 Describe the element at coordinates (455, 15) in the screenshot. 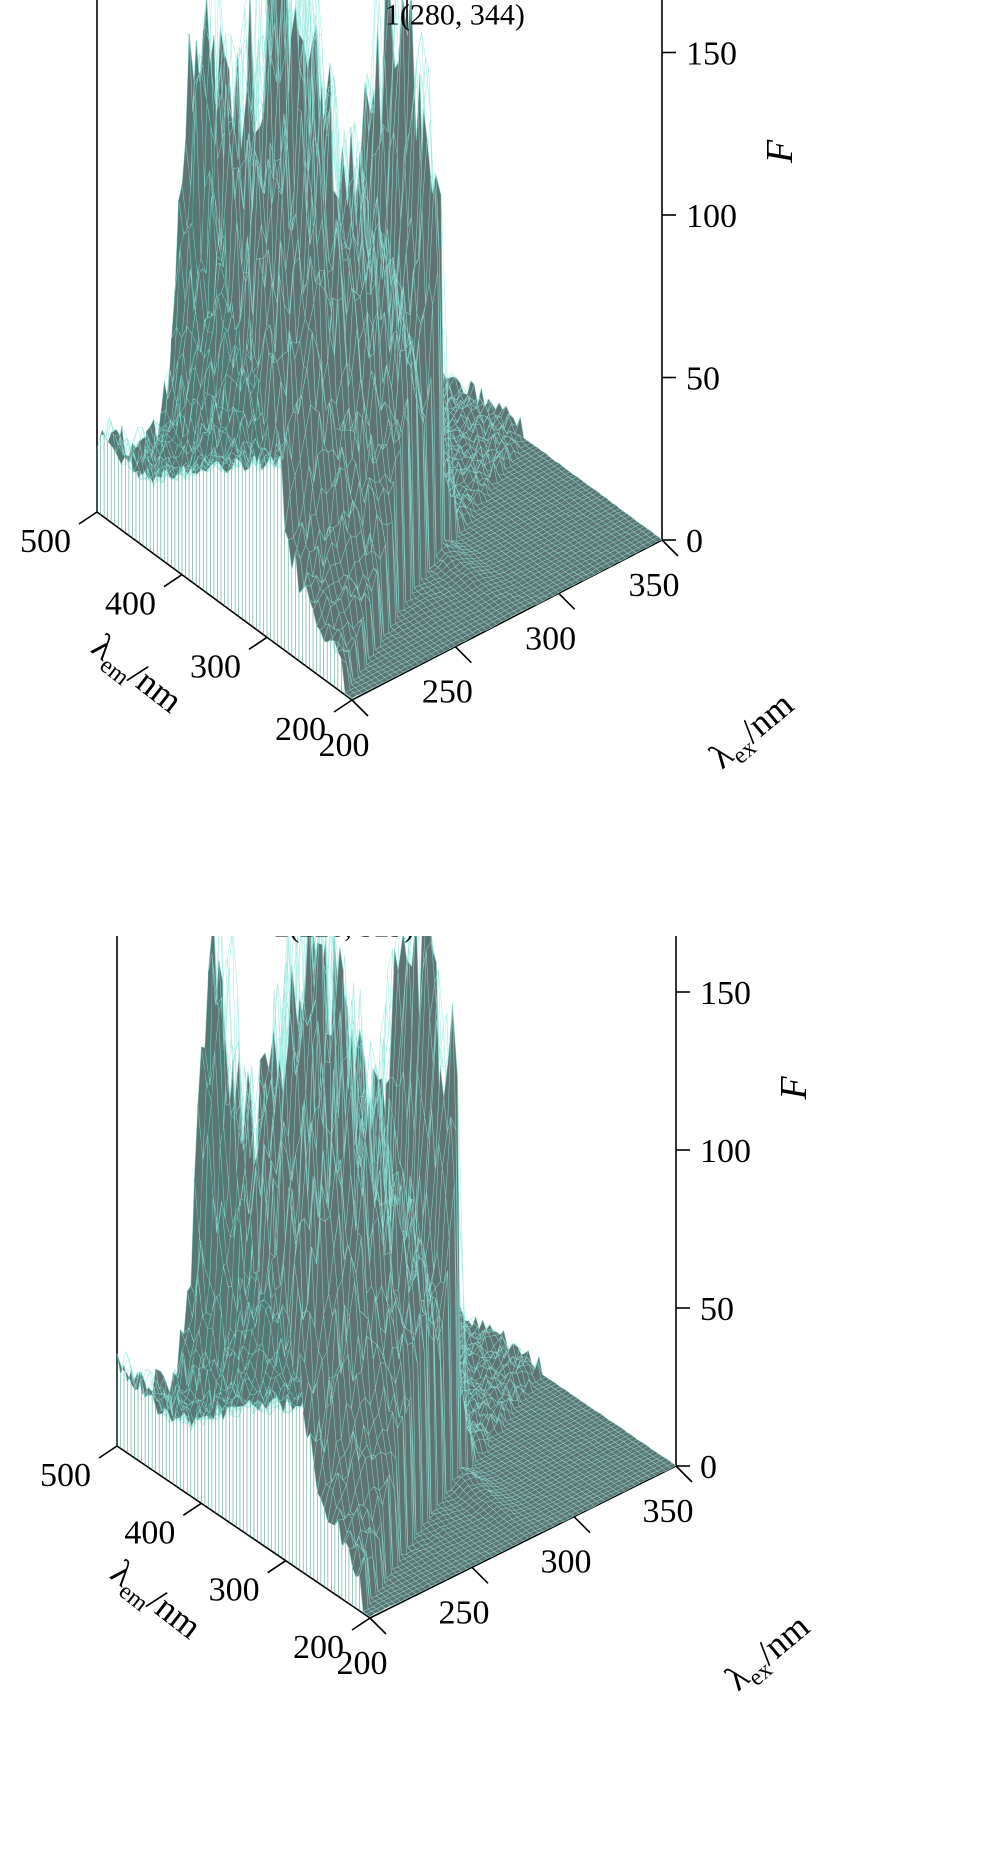

I see `peak-label: 1(280, 344)` at that location.